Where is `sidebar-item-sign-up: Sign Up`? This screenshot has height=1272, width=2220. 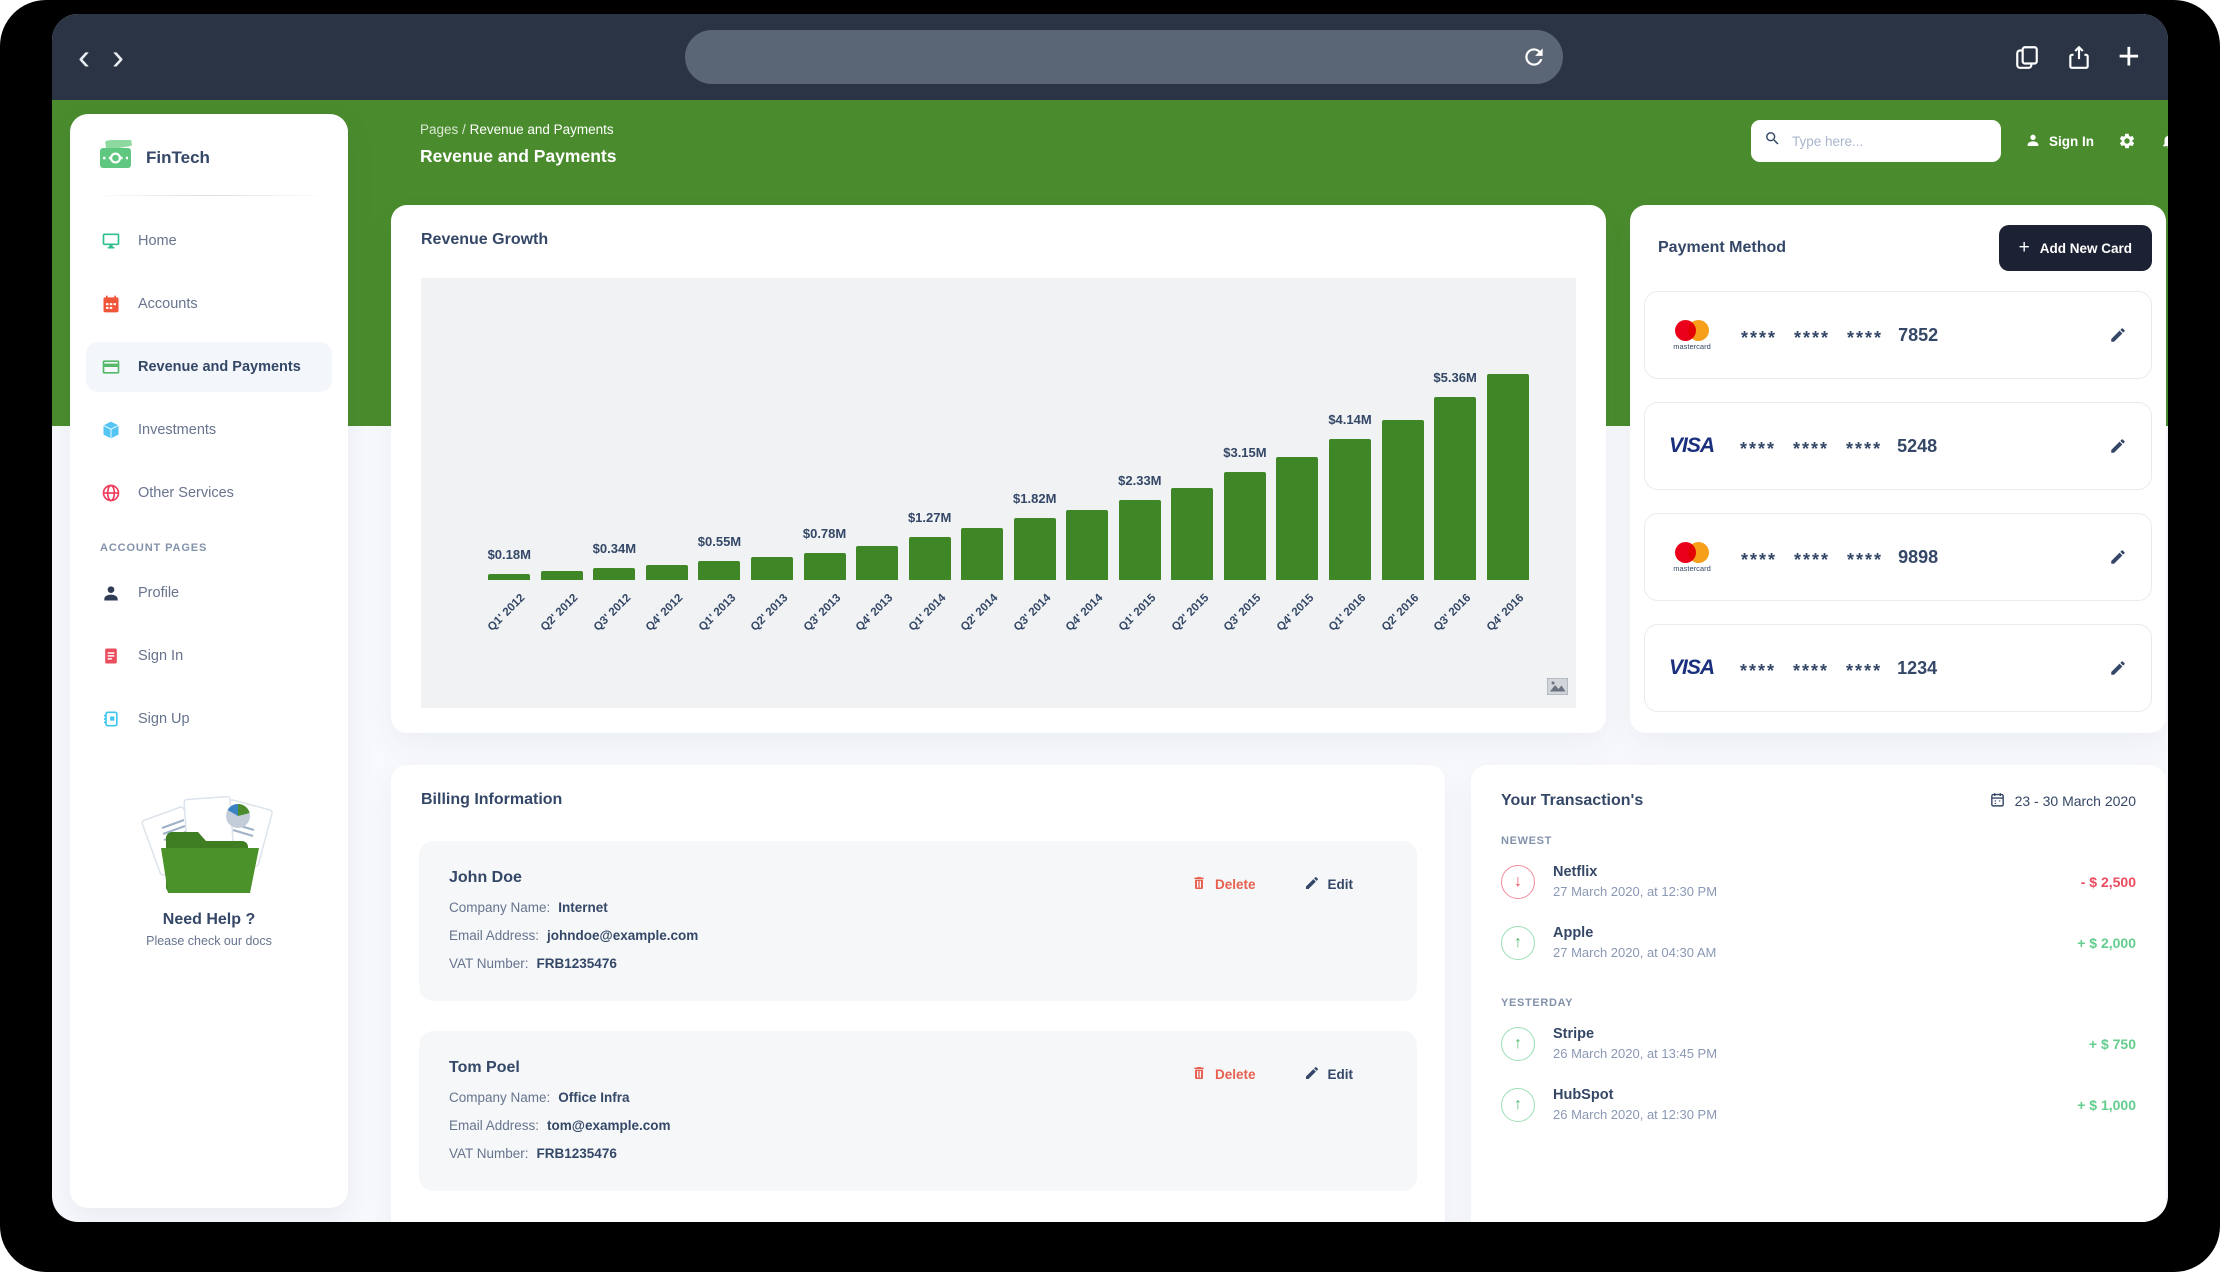
sidebar-item-sign-up: Sign Up is located at coordinates (209, 719).